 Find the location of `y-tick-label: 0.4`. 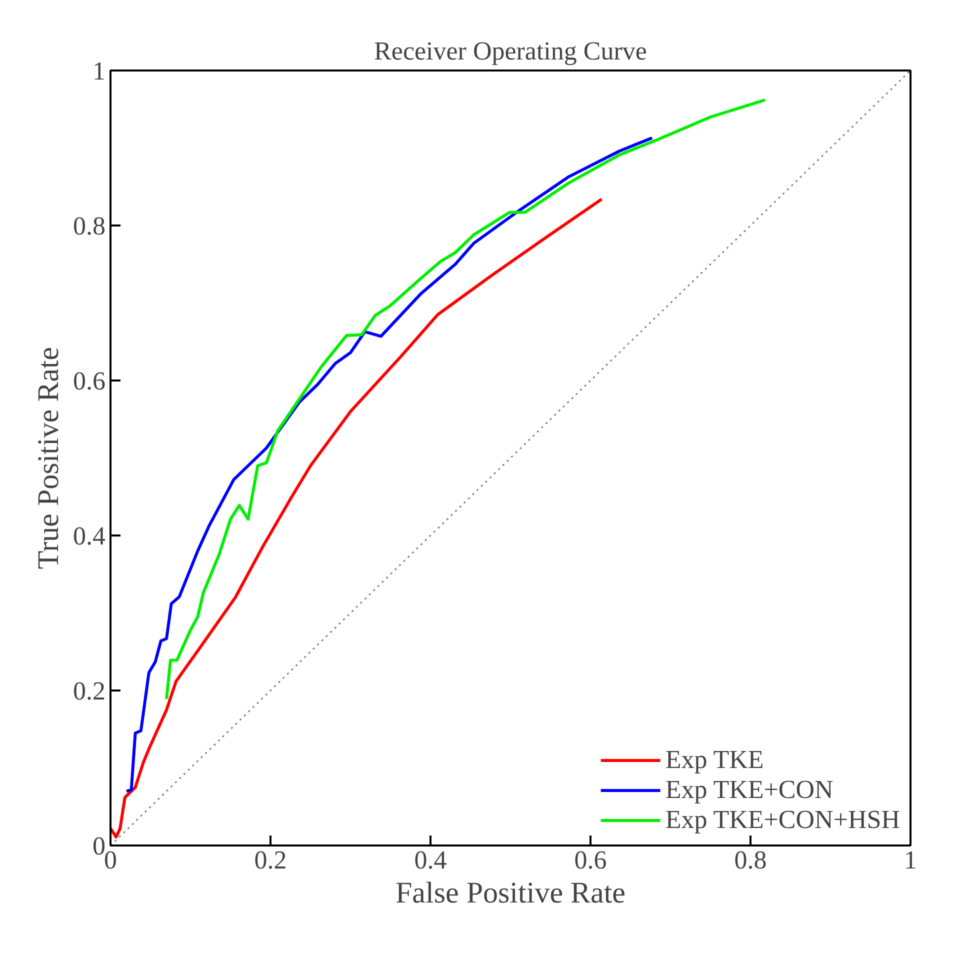

y-tick-label: 0.4 is located at coordinates (89, 536).